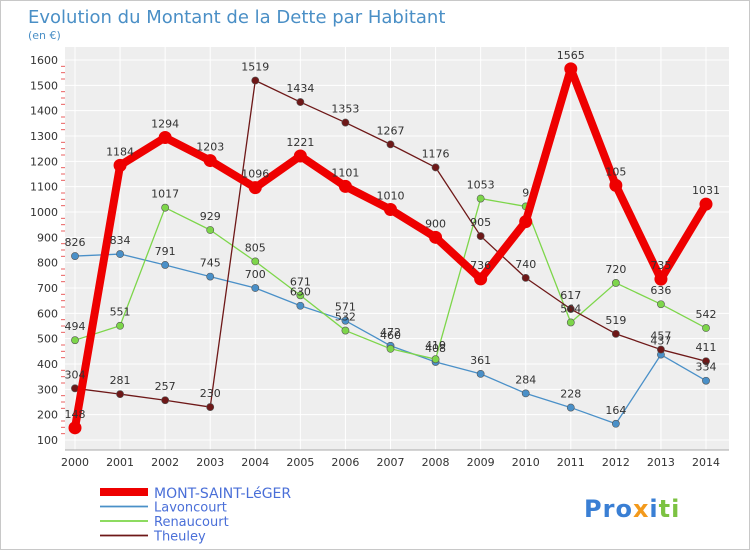 Image resolution: width=750 pixels, height=554 pixels. I want to click on x-tick-label: 2001, so click(120, 462).